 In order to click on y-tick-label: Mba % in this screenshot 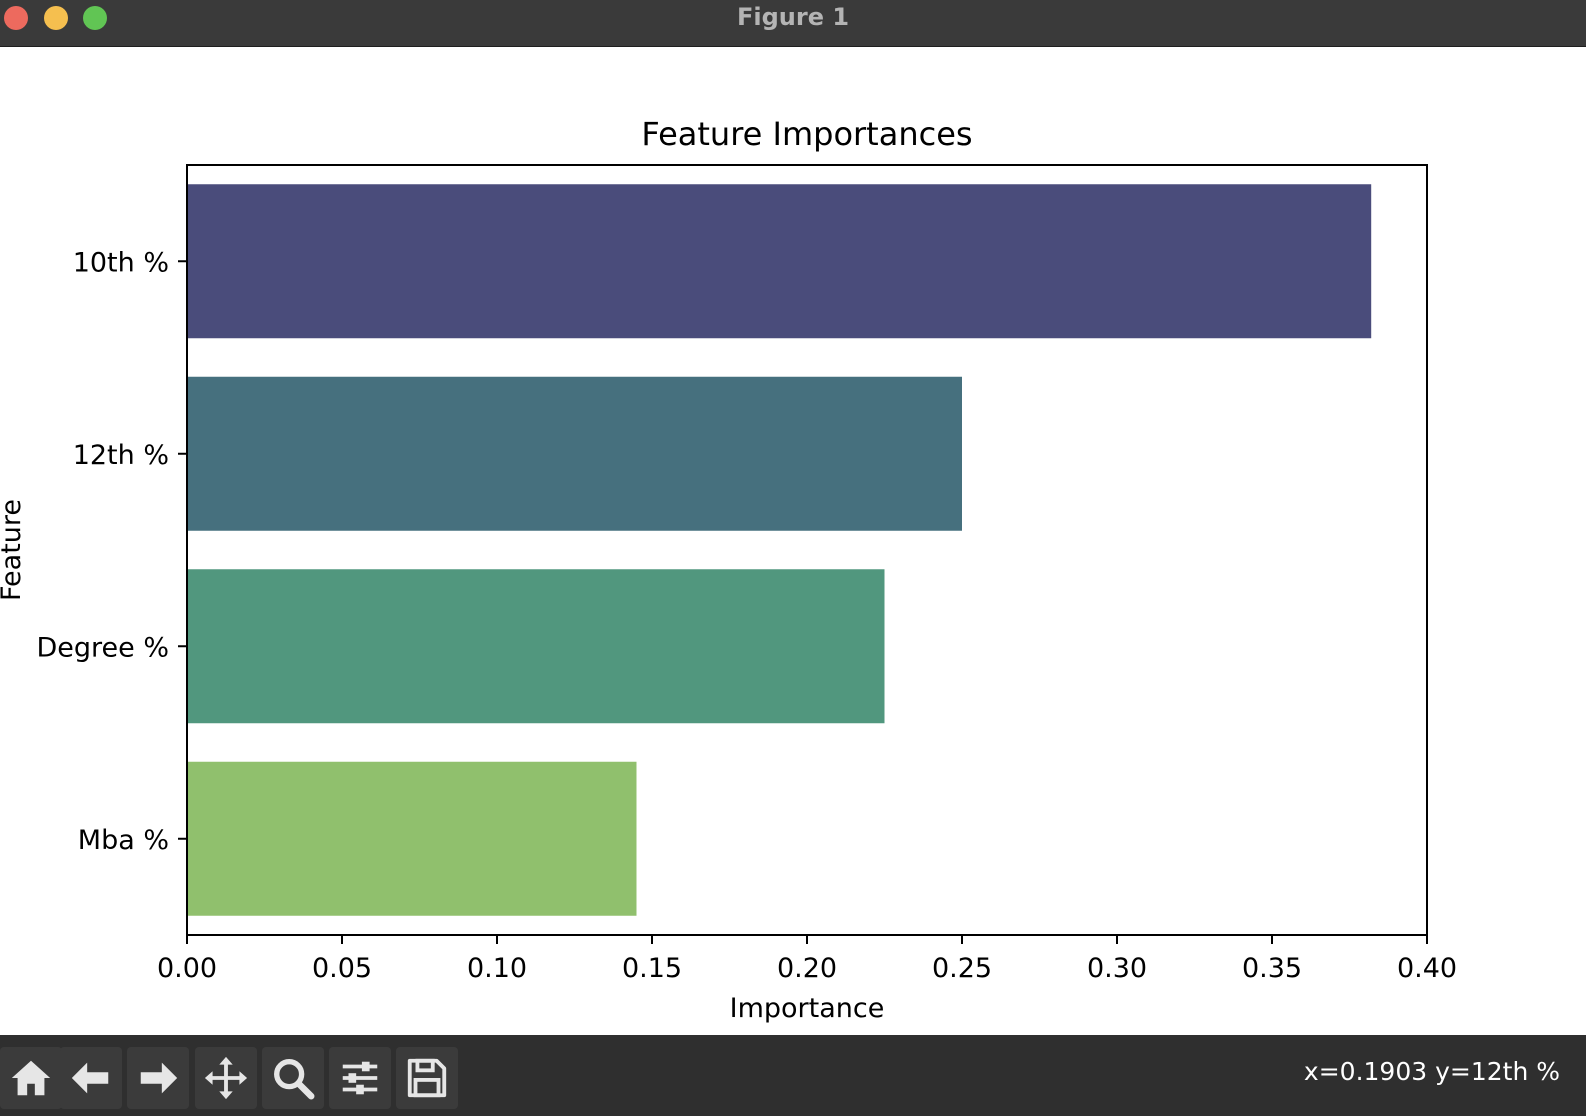, I will do `click(123, 840)`.